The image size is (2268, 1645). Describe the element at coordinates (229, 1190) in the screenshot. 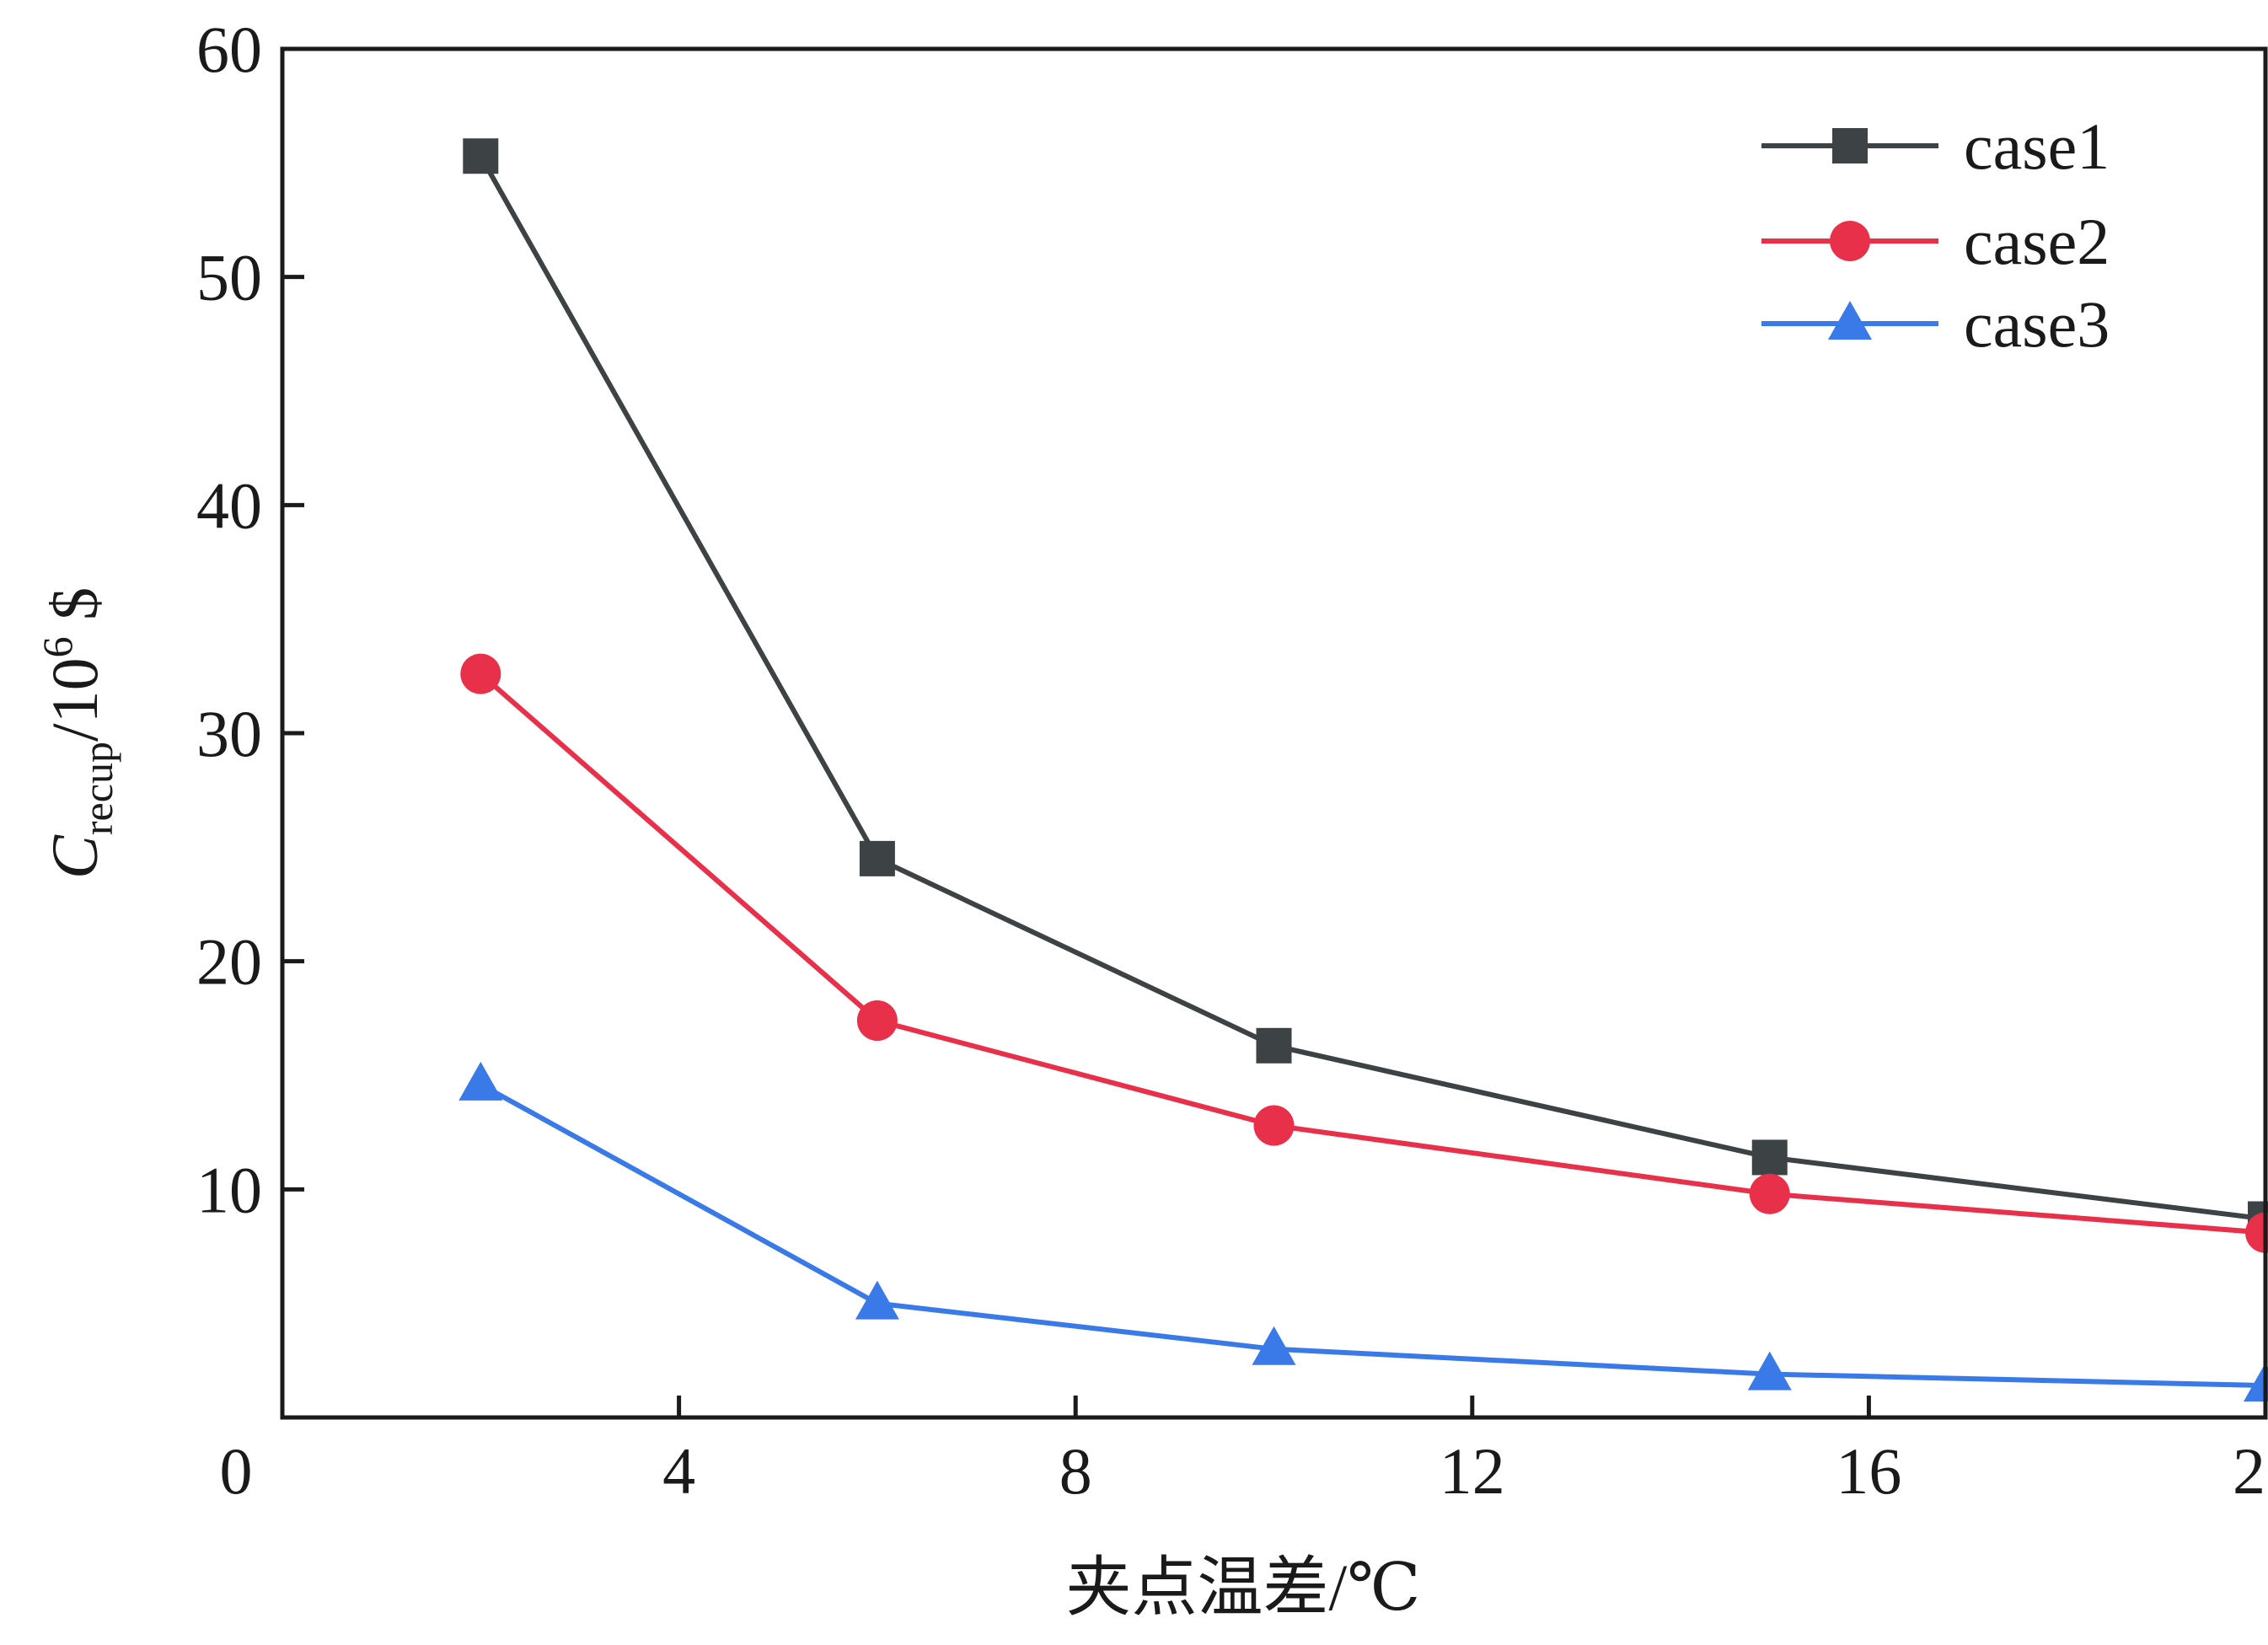

I see `y-tick-label: 10` at that location.